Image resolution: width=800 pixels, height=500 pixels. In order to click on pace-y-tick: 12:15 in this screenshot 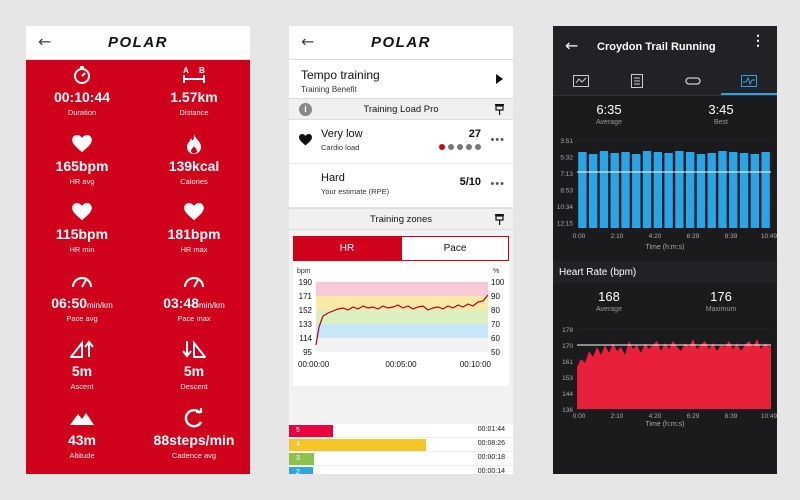, I will do `click(565, 224)`.